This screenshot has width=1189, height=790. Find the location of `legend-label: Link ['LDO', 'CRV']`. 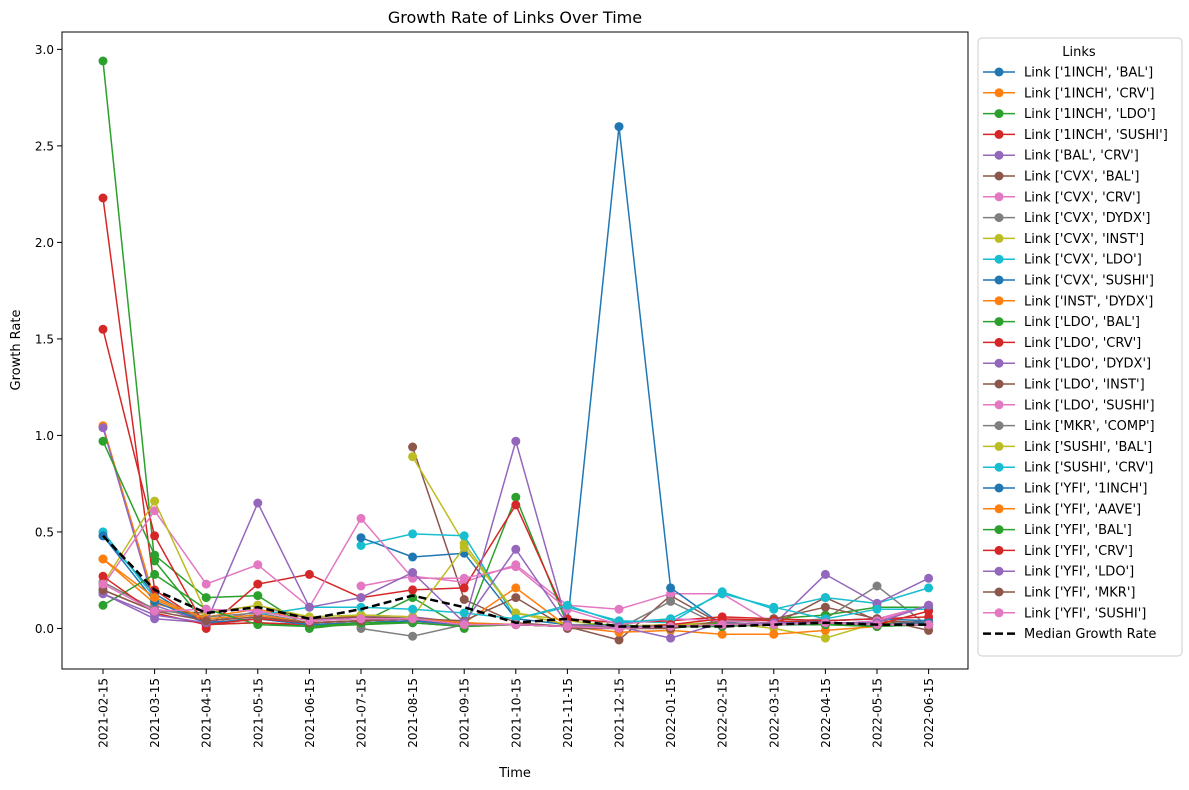

legend-label: Link ['LDO', 'CRV'] is located at coordinates (1082, 343).